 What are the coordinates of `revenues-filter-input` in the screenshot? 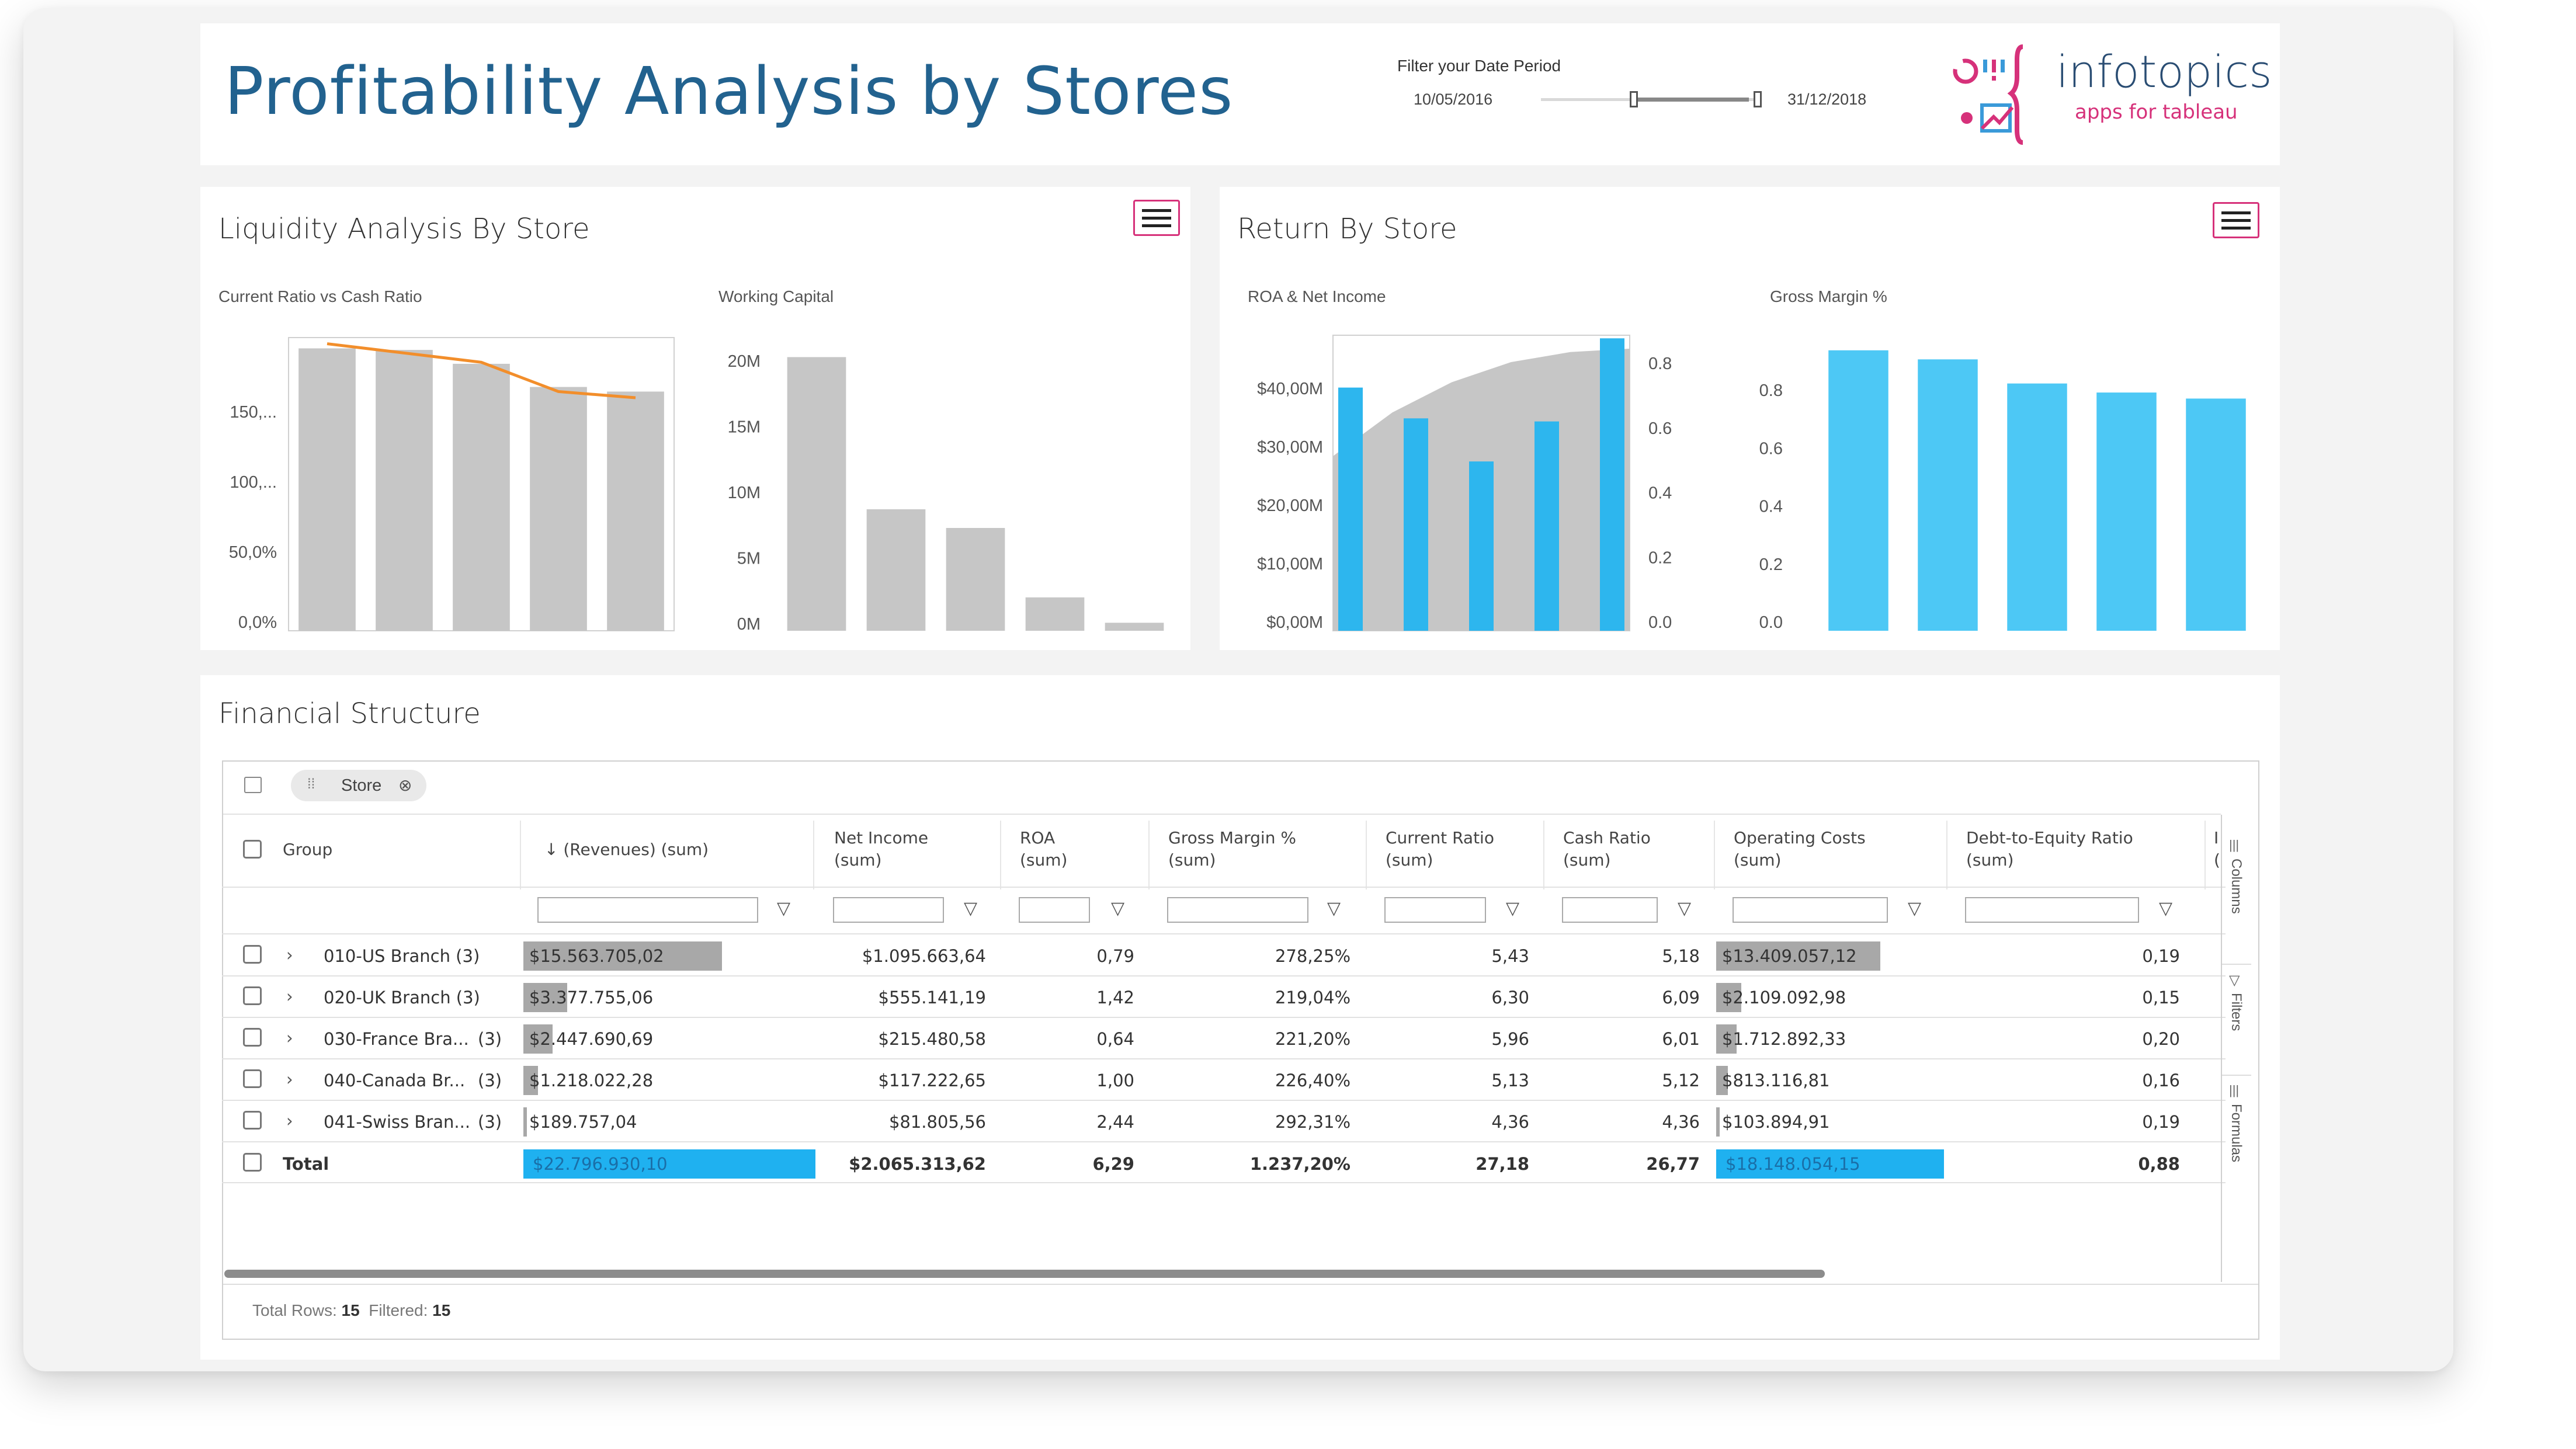 It's located at (648, 910).